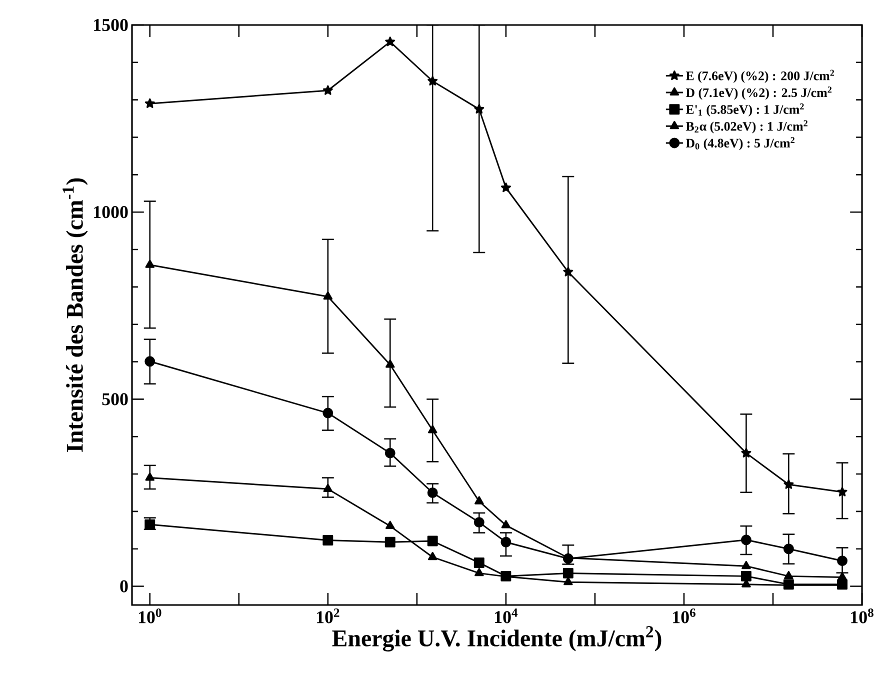  What do you see at coordinates (111, 25) in the screenshot?
I see `y-tick-label: 1500` at bounding box center [111, 25].